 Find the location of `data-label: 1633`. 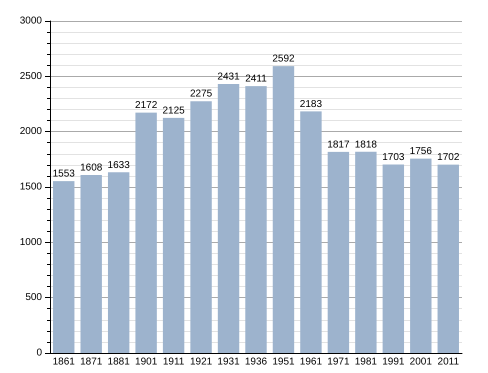

data-label: 1633 is located at coordinates (119, 165).